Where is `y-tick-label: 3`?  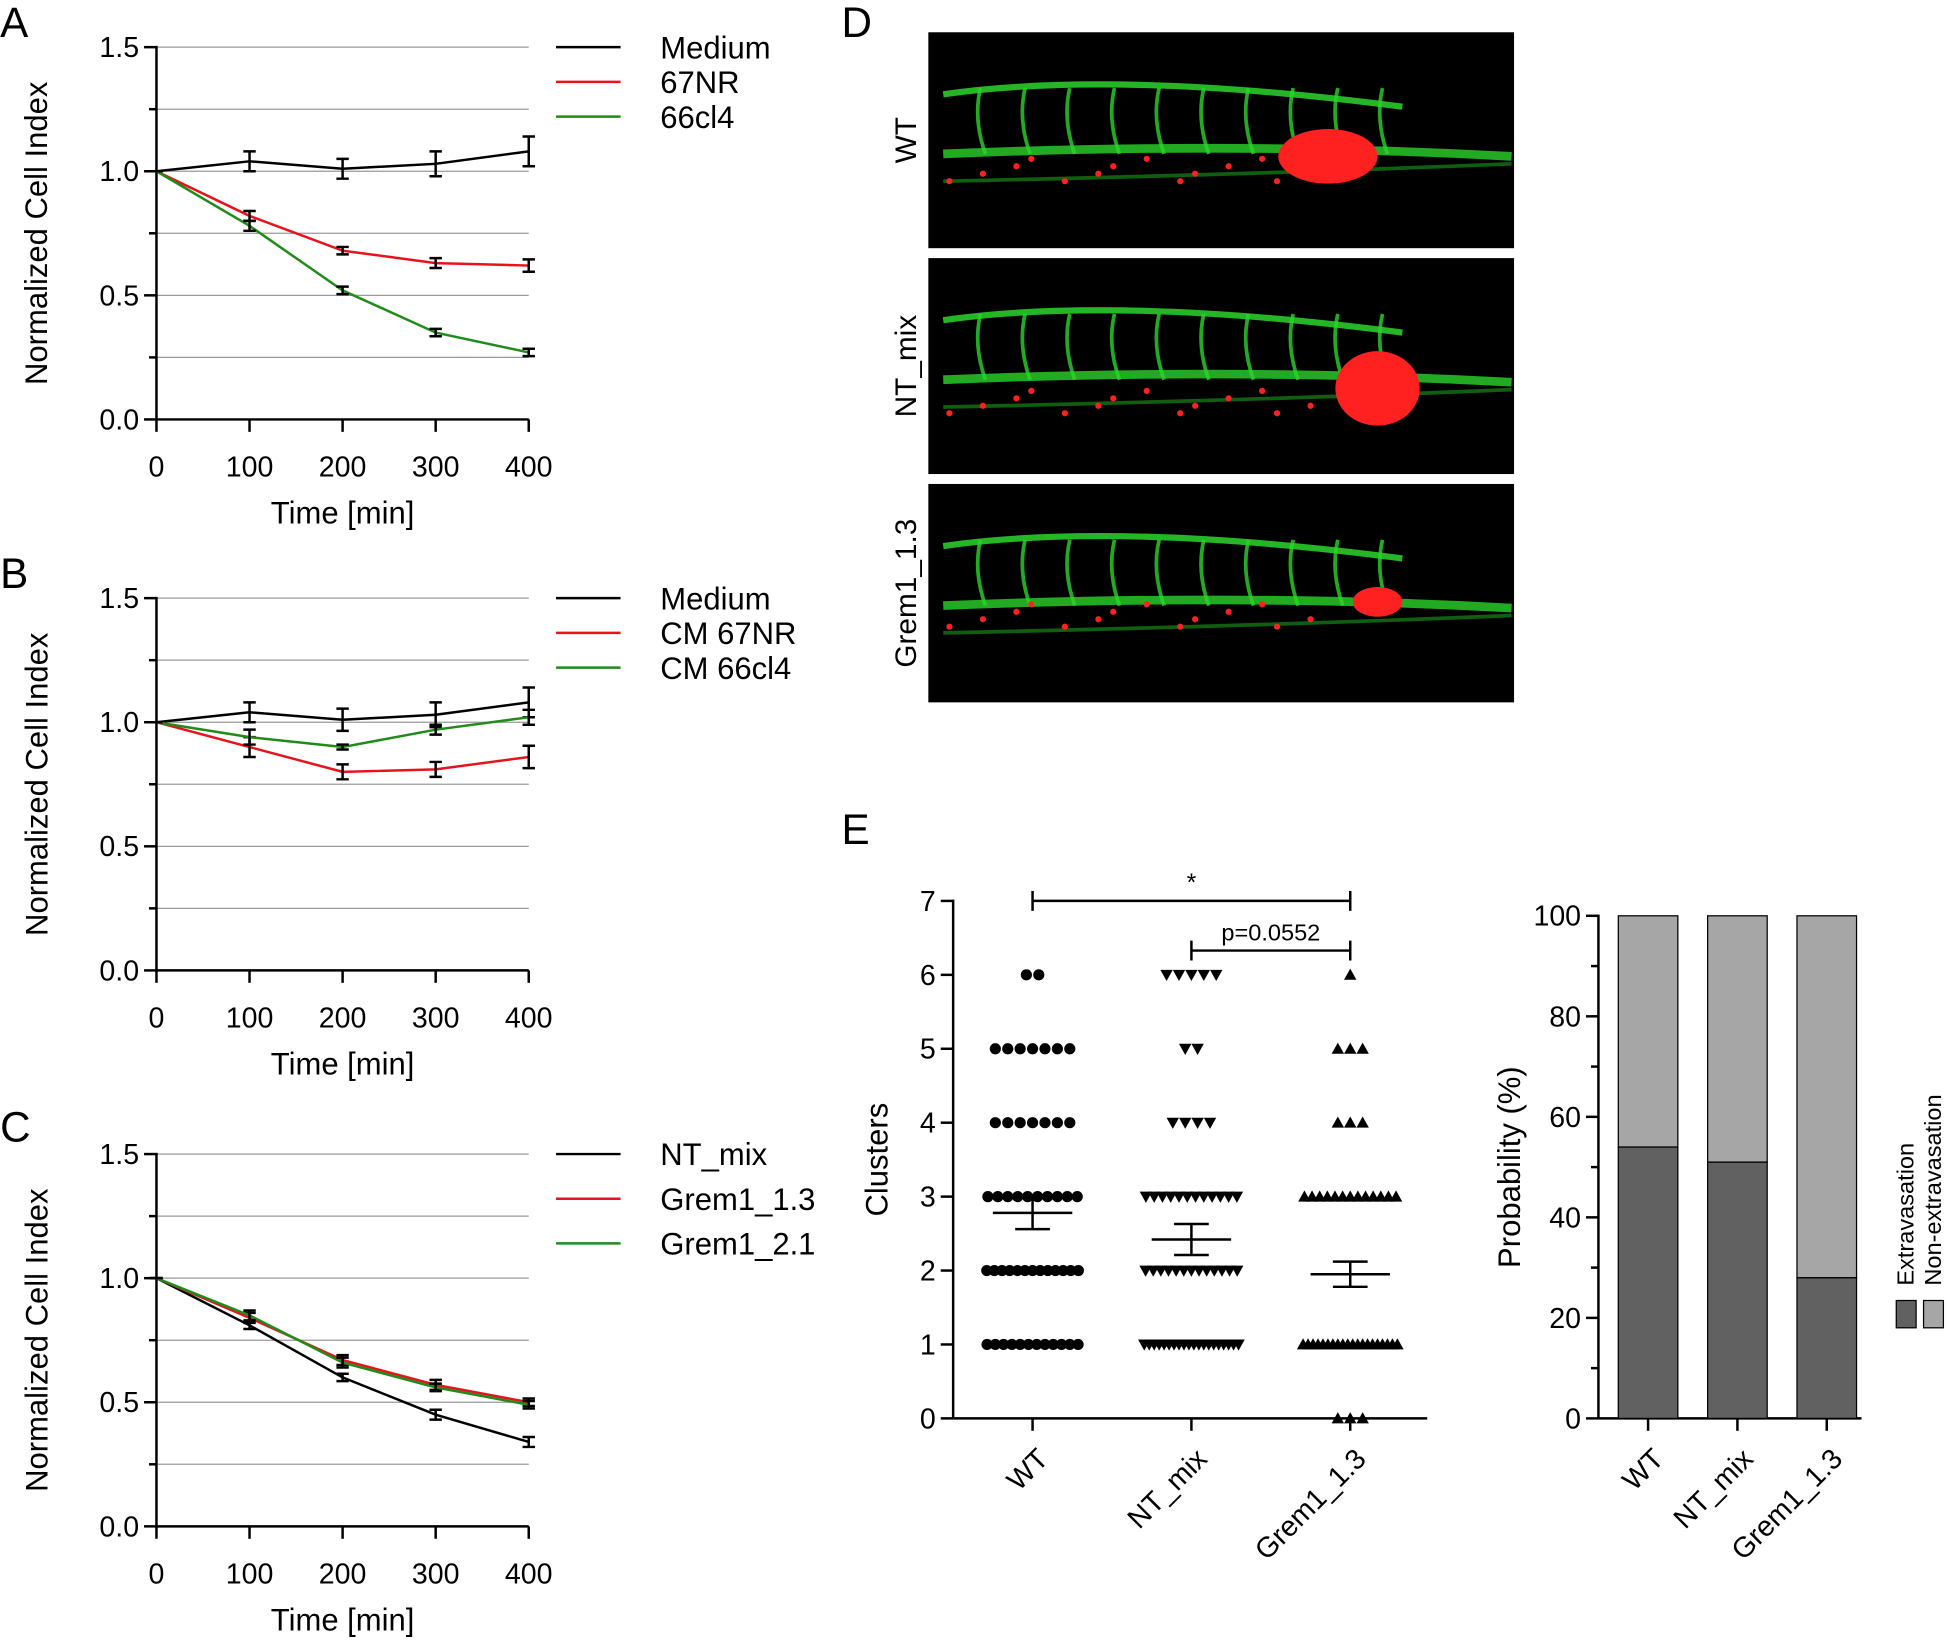 y-tick-label: 3 is located at coordinates (928, 1198).